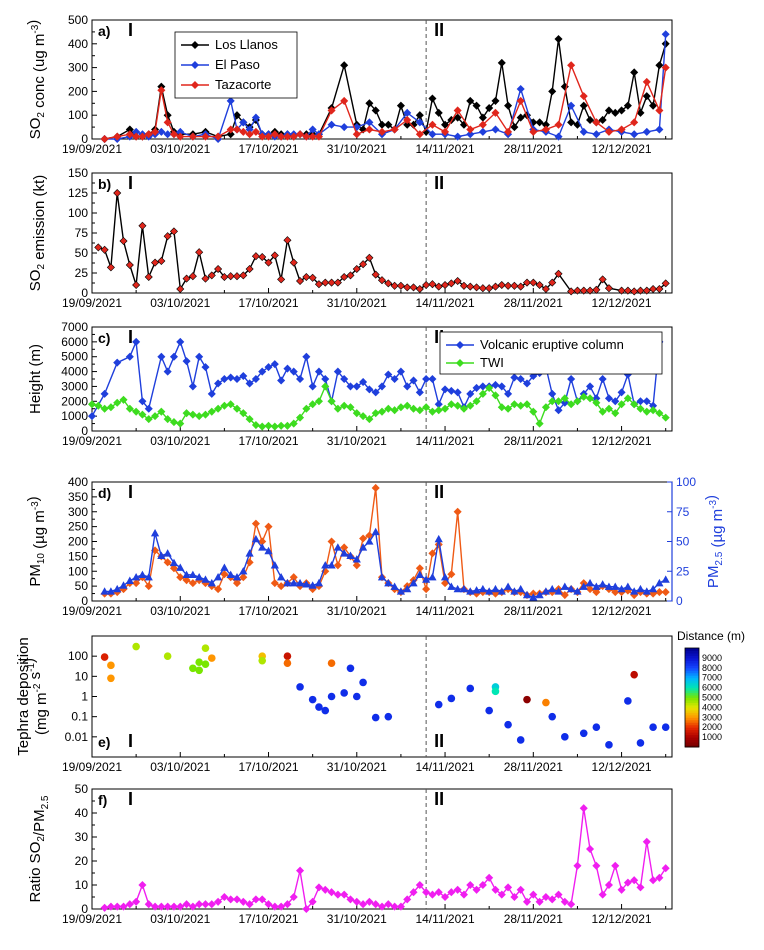  Describe the element at coordinates (78, 527) in the screenshot. I see `y-tick-label: 250` at that location.